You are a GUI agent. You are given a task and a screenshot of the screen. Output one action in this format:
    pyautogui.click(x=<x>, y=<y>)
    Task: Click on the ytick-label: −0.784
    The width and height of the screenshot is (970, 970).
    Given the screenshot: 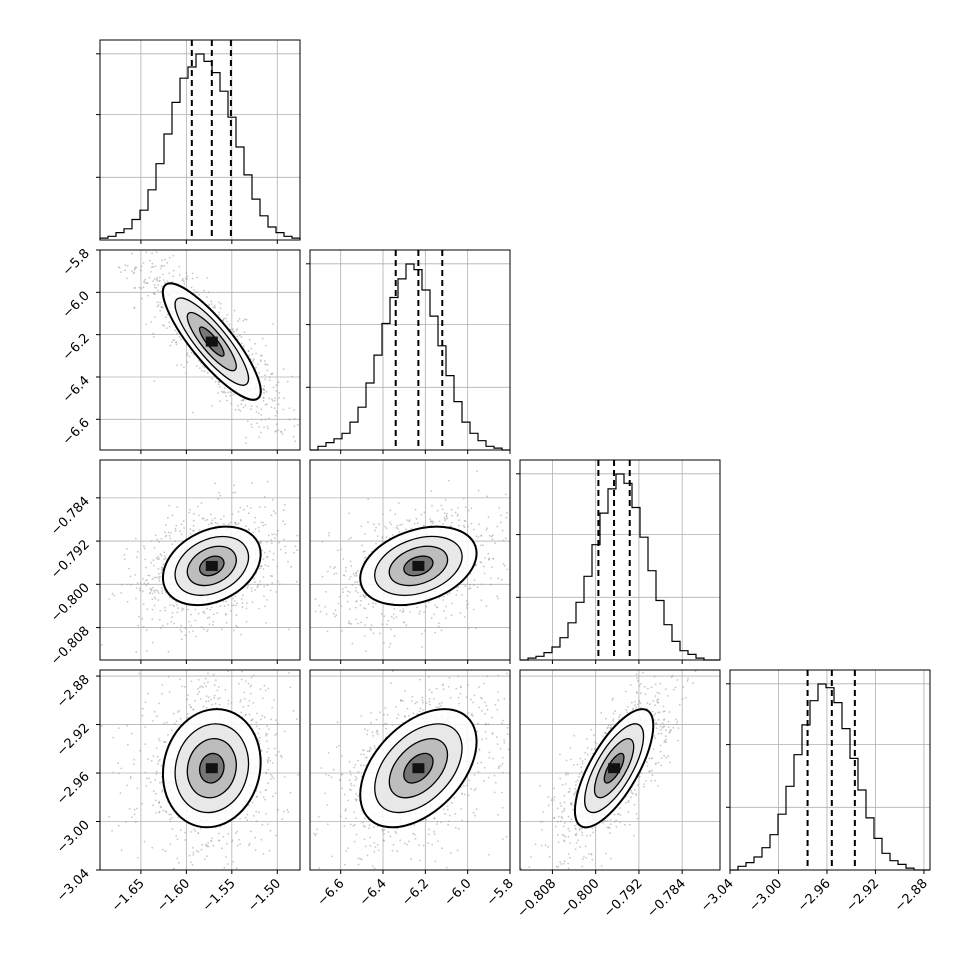 What is the action you would take?
    pyautogui.click(x=70, y=516)
    